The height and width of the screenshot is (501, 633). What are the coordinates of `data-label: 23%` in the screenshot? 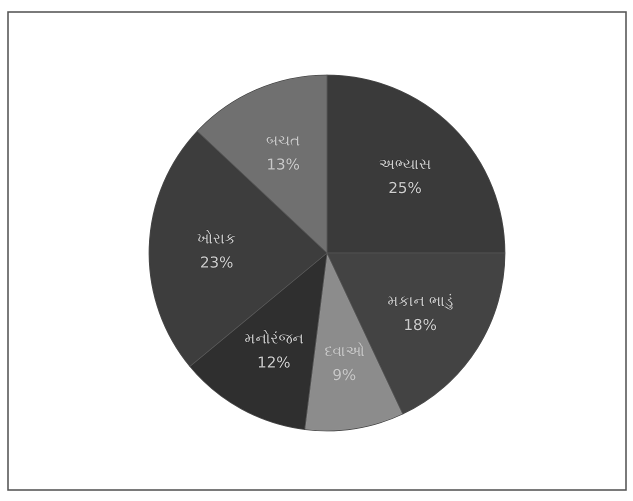 It's located at (217, 263).